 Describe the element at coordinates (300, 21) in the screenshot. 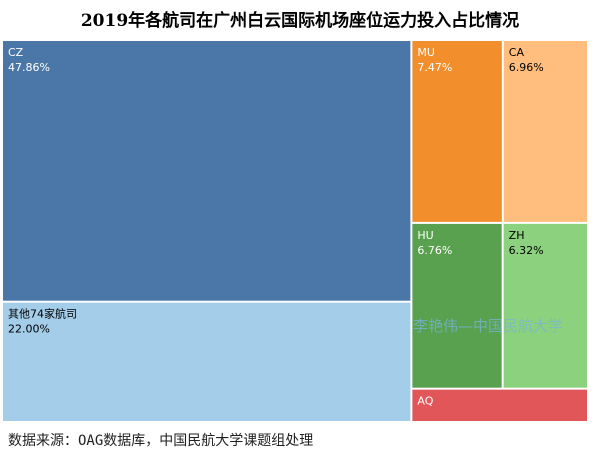

I see `chart-title: 2019年各航司在广州白云国际机场座位运力投入占比情况` at that location.